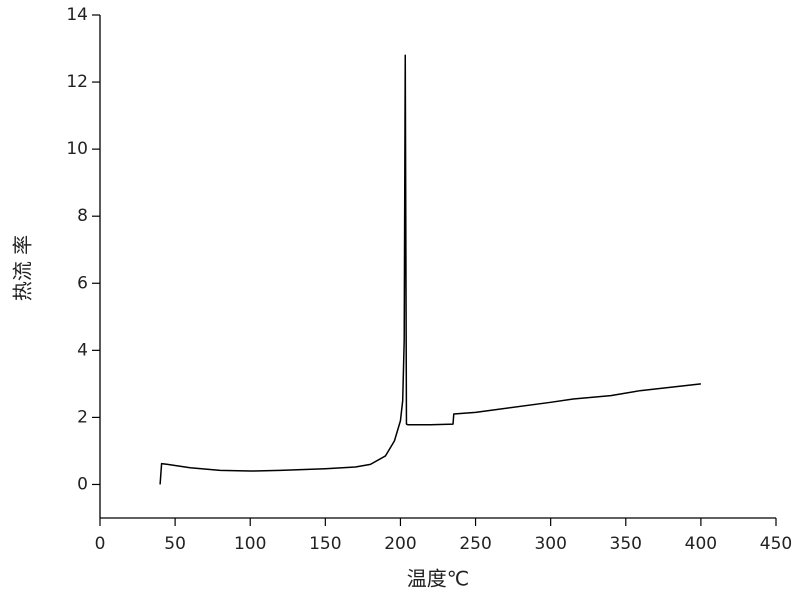 Image resolution: width=800 pixels, height=600 pixels. Describe the element at coordinates (100, 544) in the screenshot. I see `x-tick-label: 0` at that location.